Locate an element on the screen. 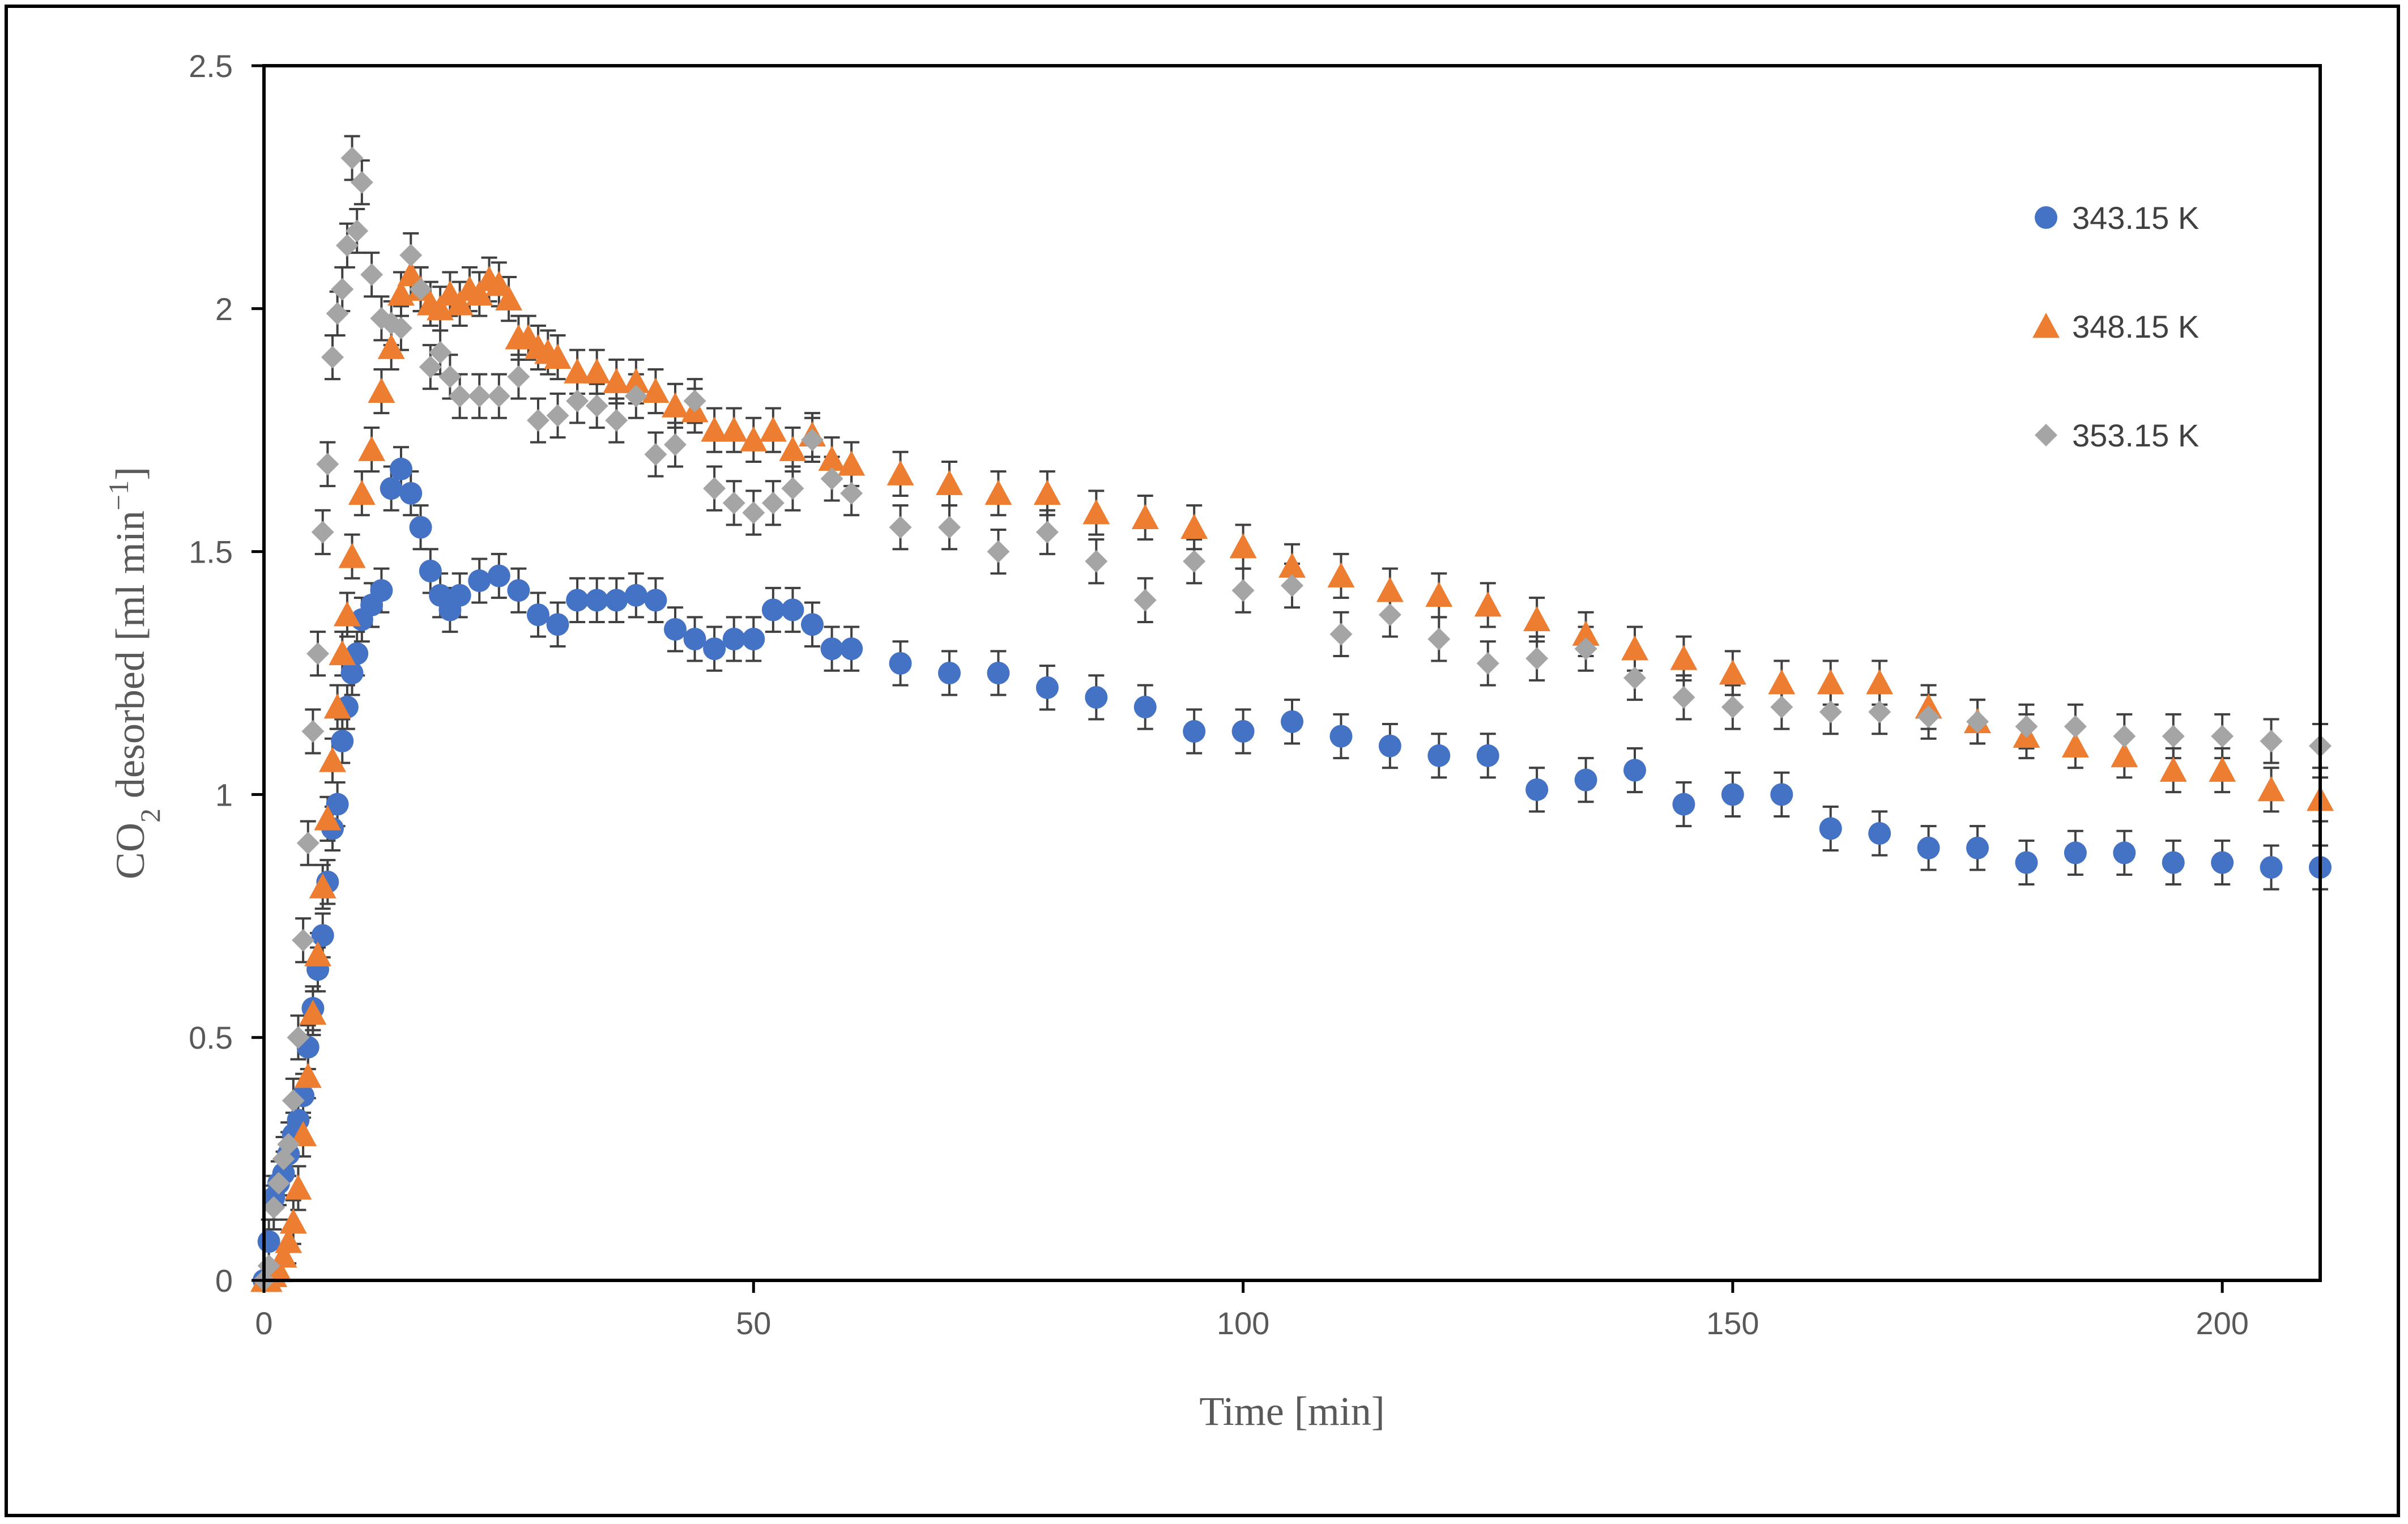 This screenshot has width=2408, height=1524. legend-marker is located at coordinates (2046, 325).